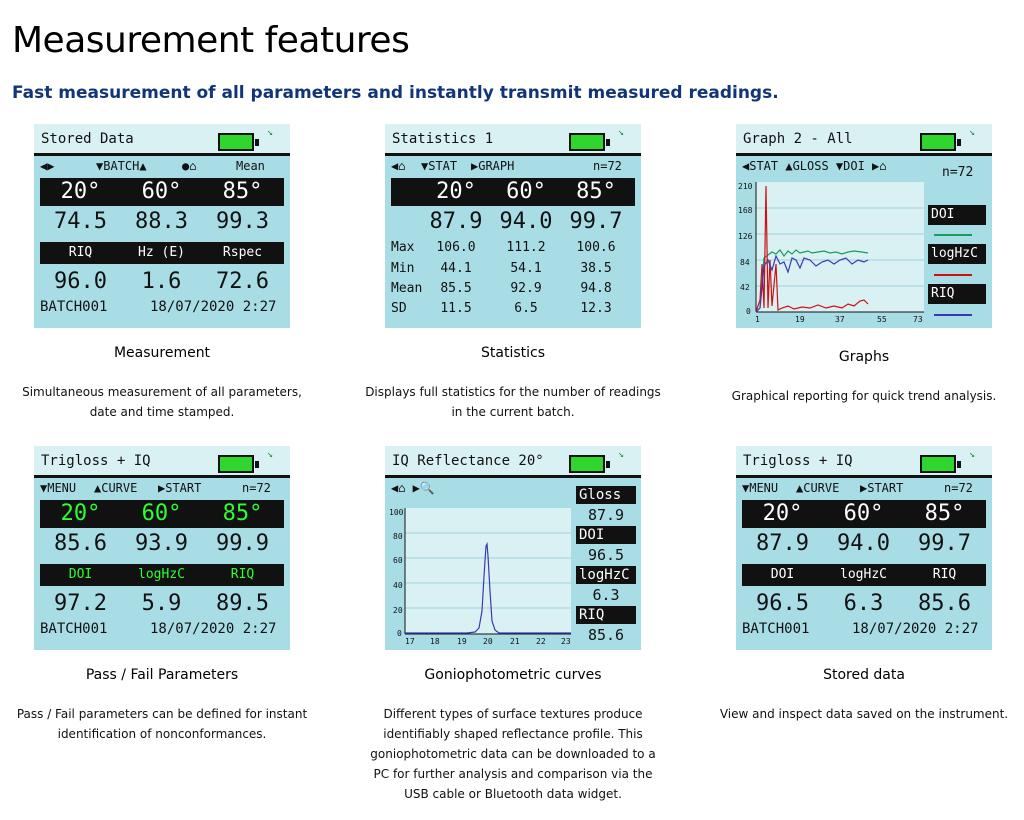 Image resolution: width=1024 pixels, height=820 pixels. What do you see at coordinates (606, 615) in the screenshot?
I see `side-key: RIQ` at bounding box center [606, 615].